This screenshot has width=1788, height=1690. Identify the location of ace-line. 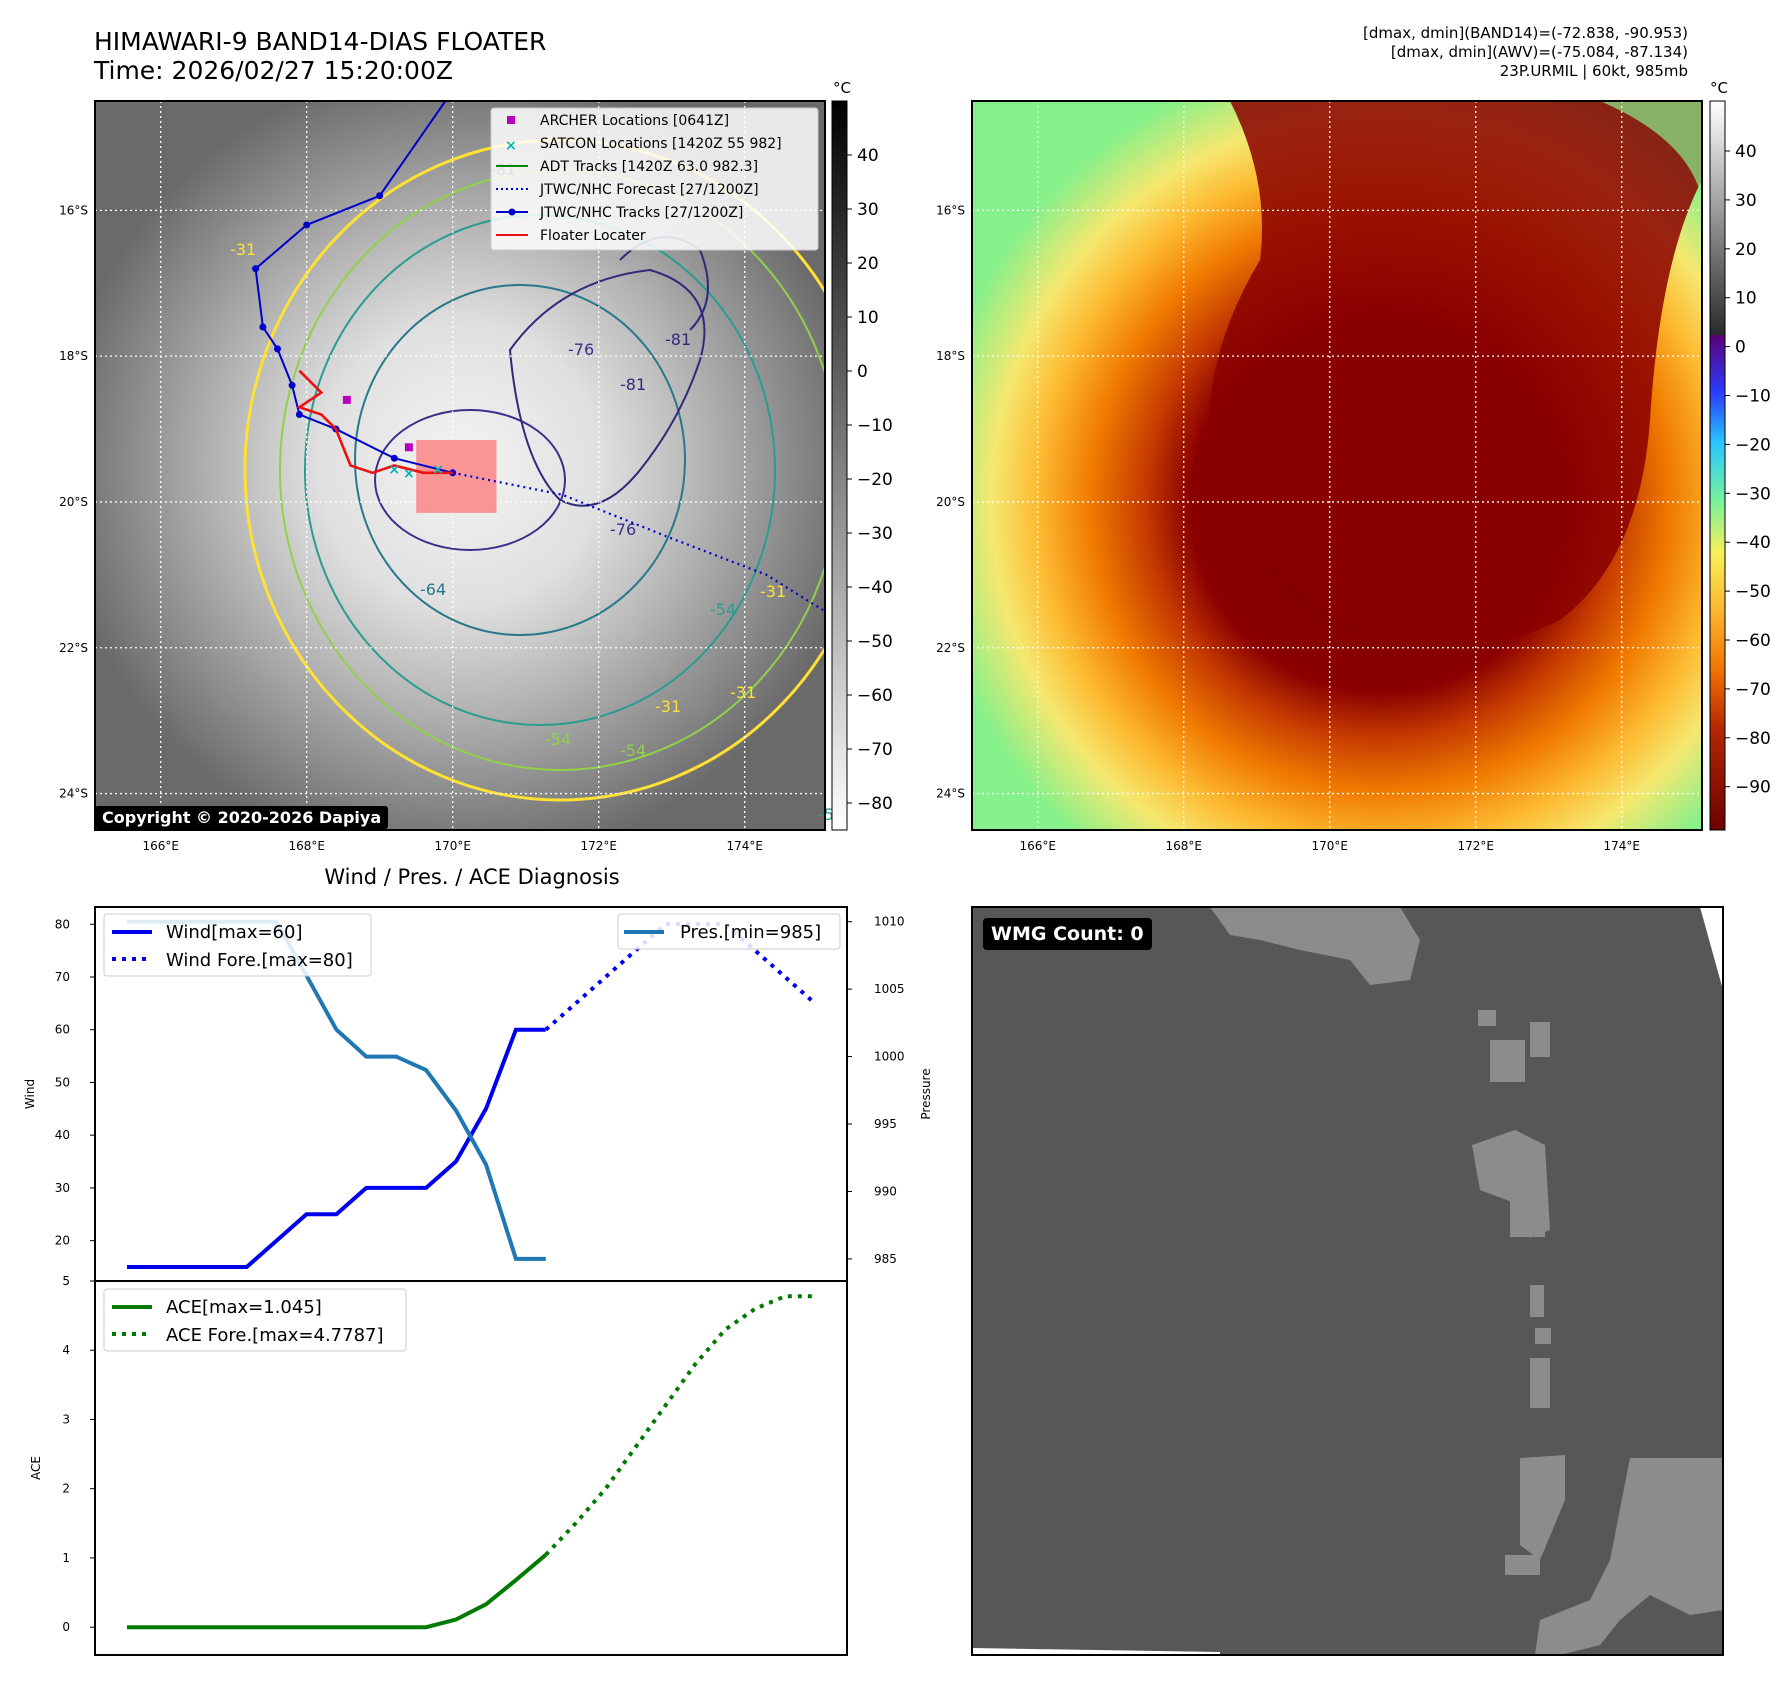
(337, 1591).